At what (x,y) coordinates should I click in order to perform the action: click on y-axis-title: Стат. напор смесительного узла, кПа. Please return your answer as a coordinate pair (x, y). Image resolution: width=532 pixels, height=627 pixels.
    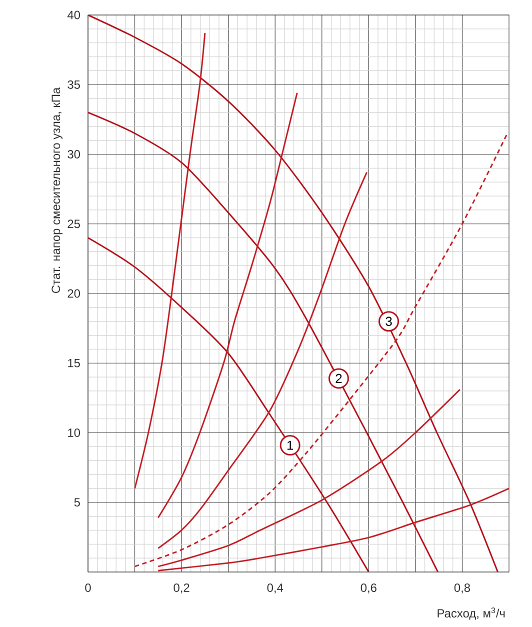
    Looking at the image, I should click on (57, 190).